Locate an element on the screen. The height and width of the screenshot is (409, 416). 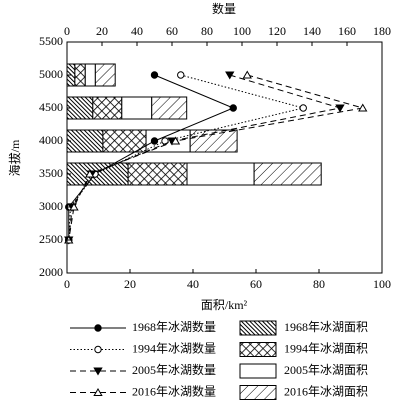
x2-tick-label: 160 is located at coordinates (347, 31).